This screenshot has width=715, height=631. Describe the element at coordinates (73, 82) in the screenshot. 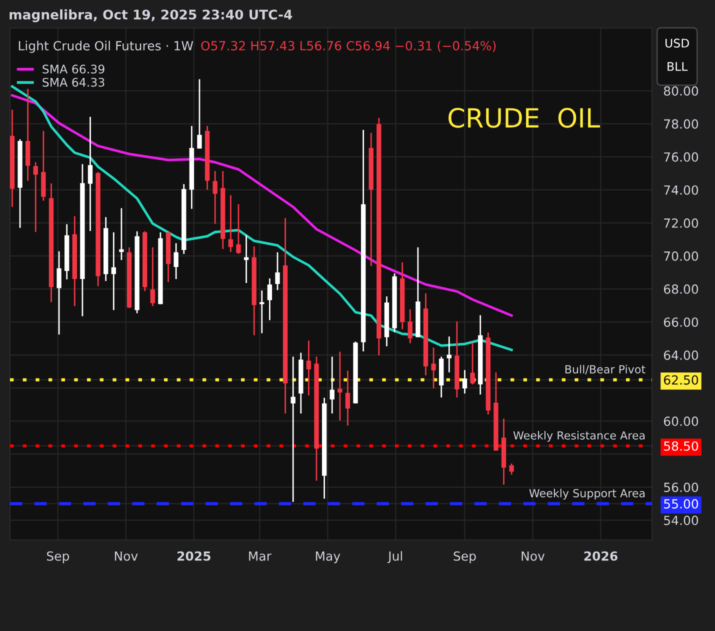

I see `legend-label: SMA 64.33` at that location.